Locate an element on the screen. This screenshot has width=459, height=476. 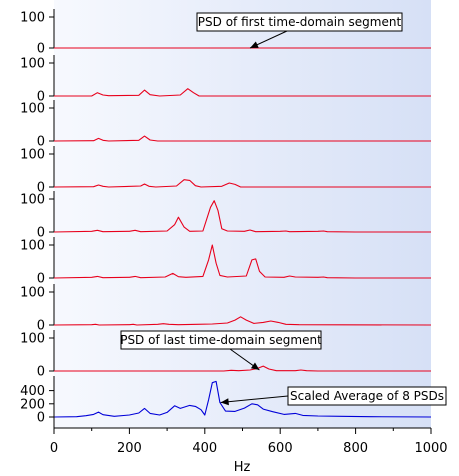
x-axis: 0 200 400 600 800 1000 is located at coordinates (249, 416).